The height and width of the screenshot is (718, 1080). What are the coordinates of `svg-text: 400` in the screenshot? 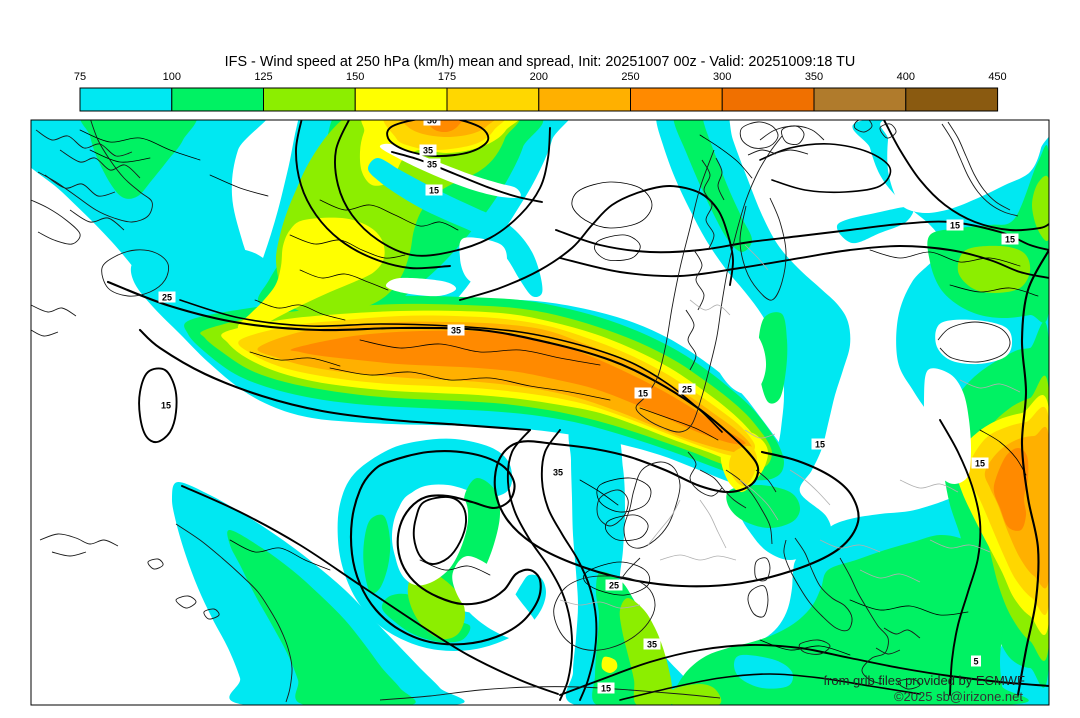 It's located at (906, 77).